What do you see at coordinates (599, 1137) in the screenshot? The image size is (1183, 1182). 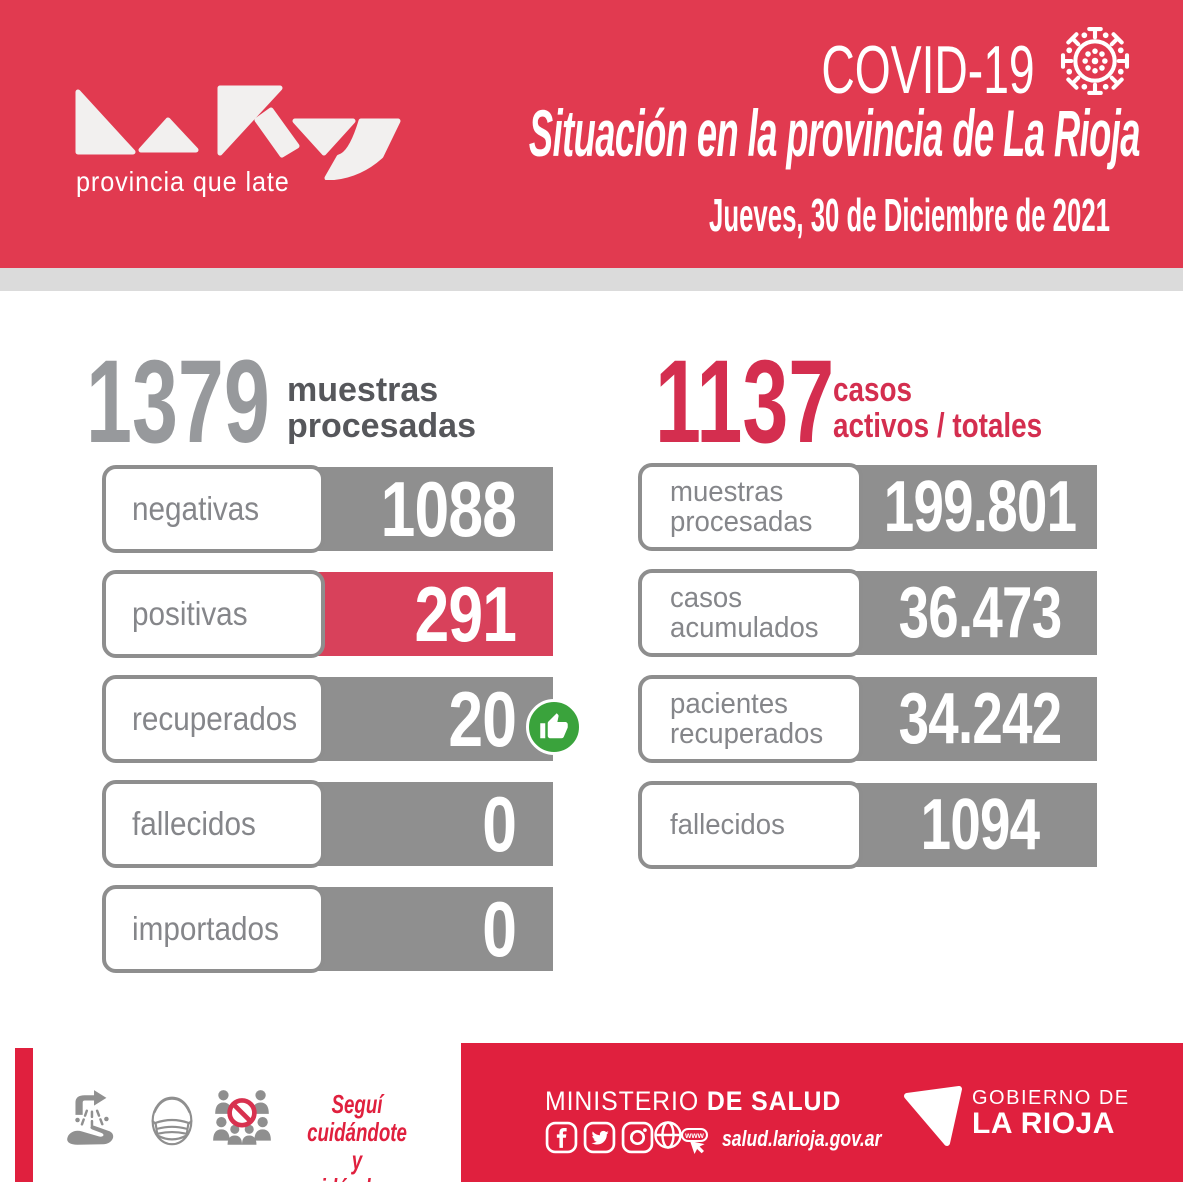 I see `twitter-icon` at bounding box center [599, 1137].